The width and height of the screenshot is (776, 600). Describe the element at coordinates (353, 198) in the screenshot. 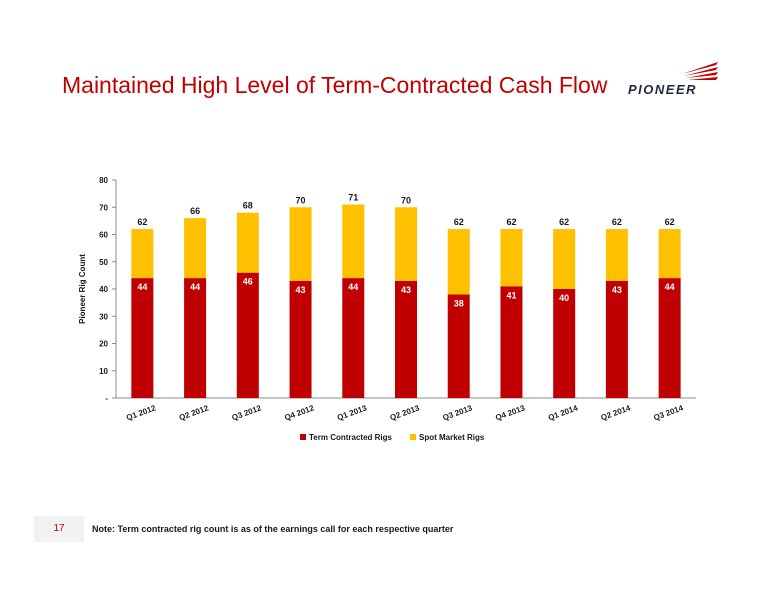

I see `data-label-total: 71` at that location.